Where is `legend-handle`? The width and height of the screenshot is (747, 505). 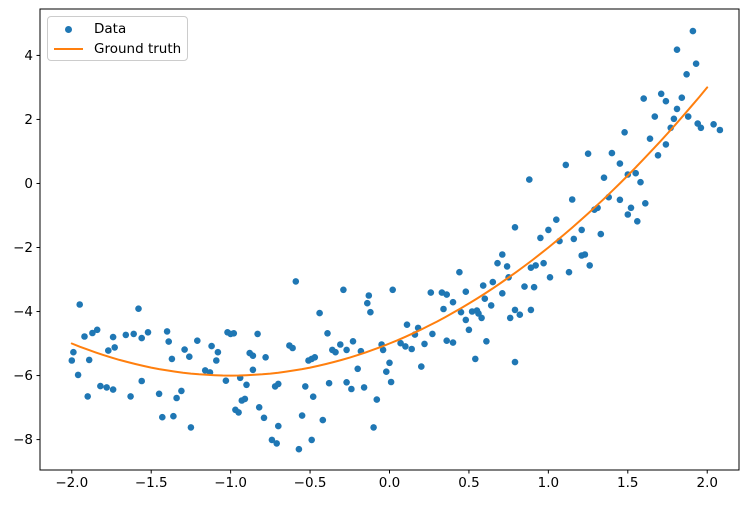
legend-handle is located at coordinates (68, 29).